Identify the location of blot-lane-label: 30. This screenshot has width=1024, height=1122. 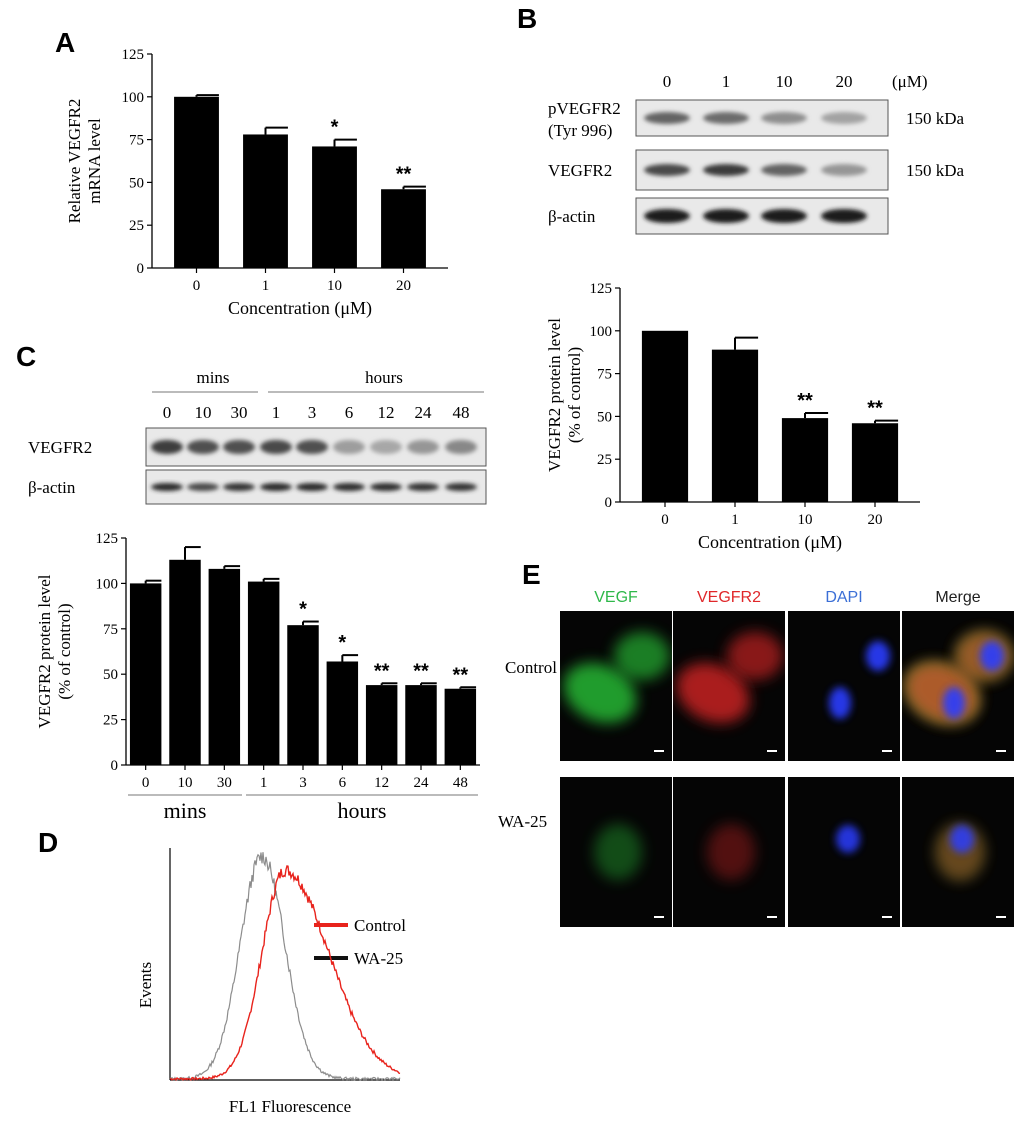
(239, 412).